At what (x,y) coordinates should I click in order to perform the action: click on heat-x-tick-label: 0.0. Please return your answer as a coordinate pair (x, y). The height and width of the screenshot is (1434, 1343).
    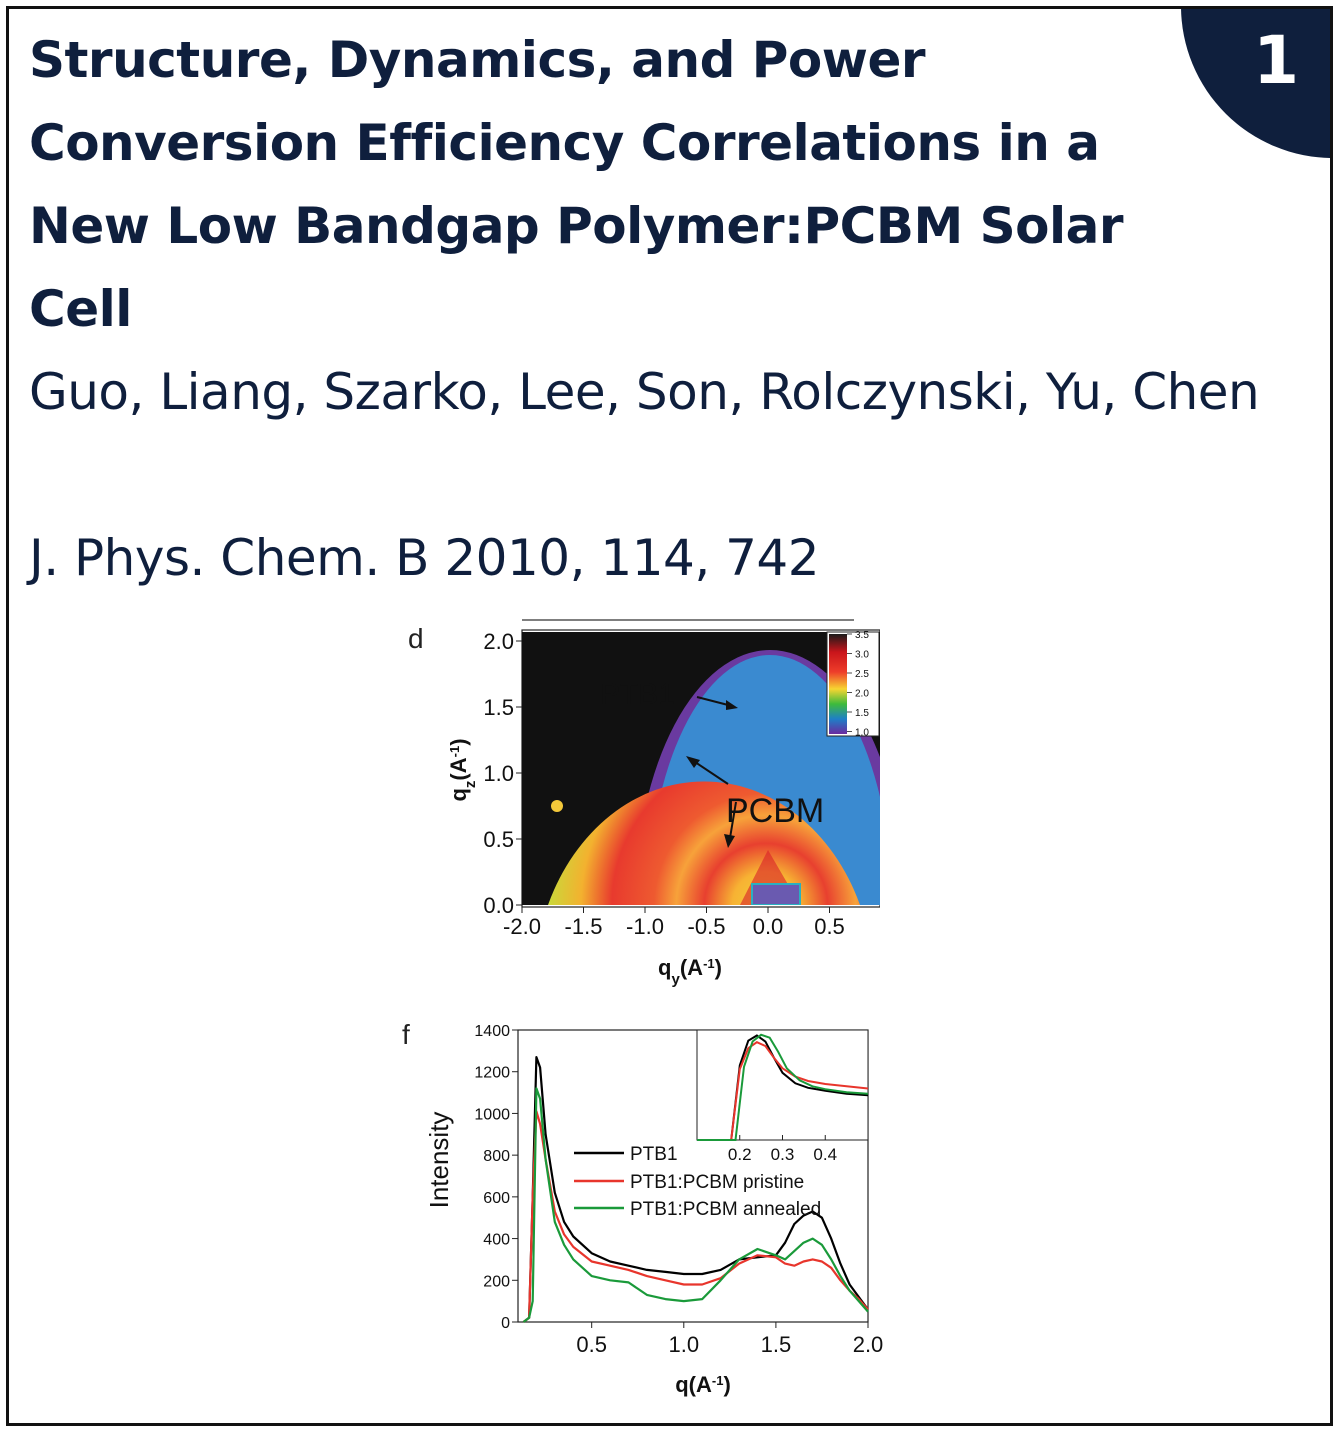
    Looking at the image, I should click on (768, 926).